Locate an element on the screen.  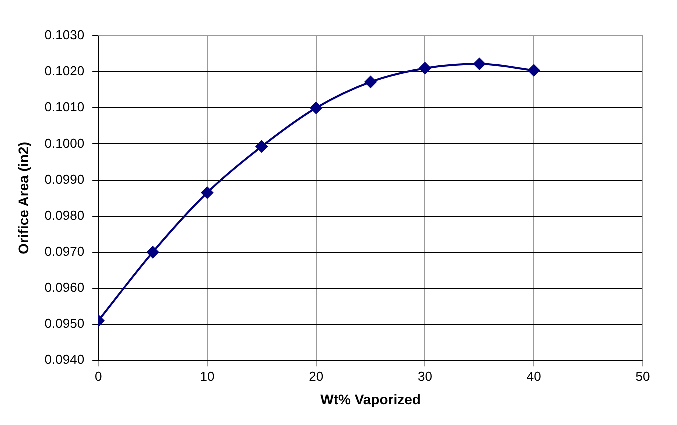
y-tick-label: 0.0980 is located at coordinates (64, 215).